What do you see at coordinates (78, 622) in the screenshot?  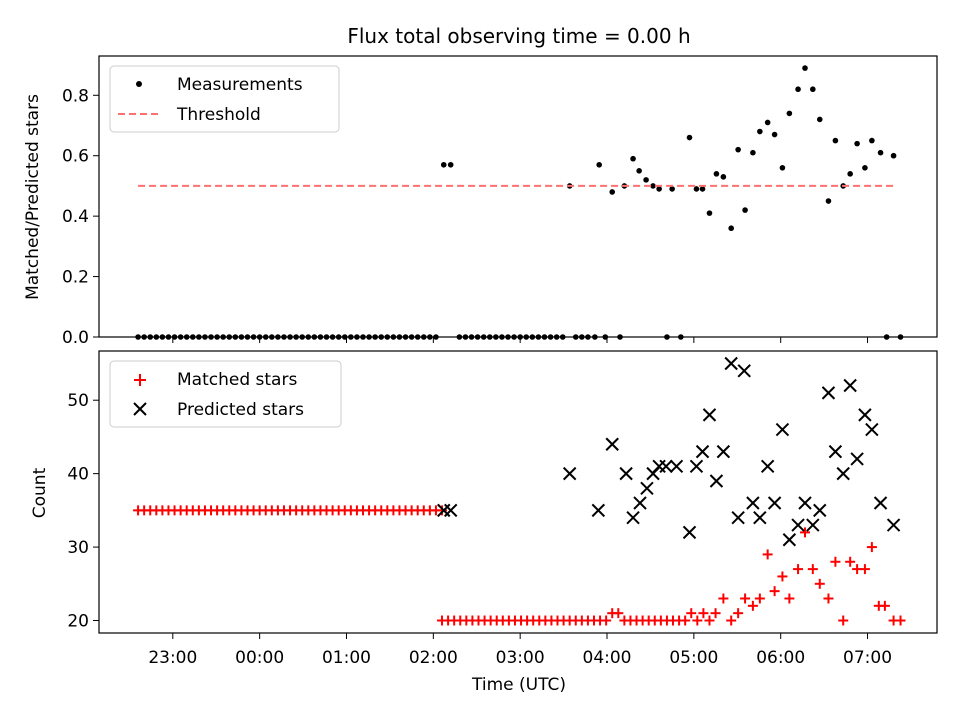 I see `ytick-label: 20` at bounding box center [78, 622].